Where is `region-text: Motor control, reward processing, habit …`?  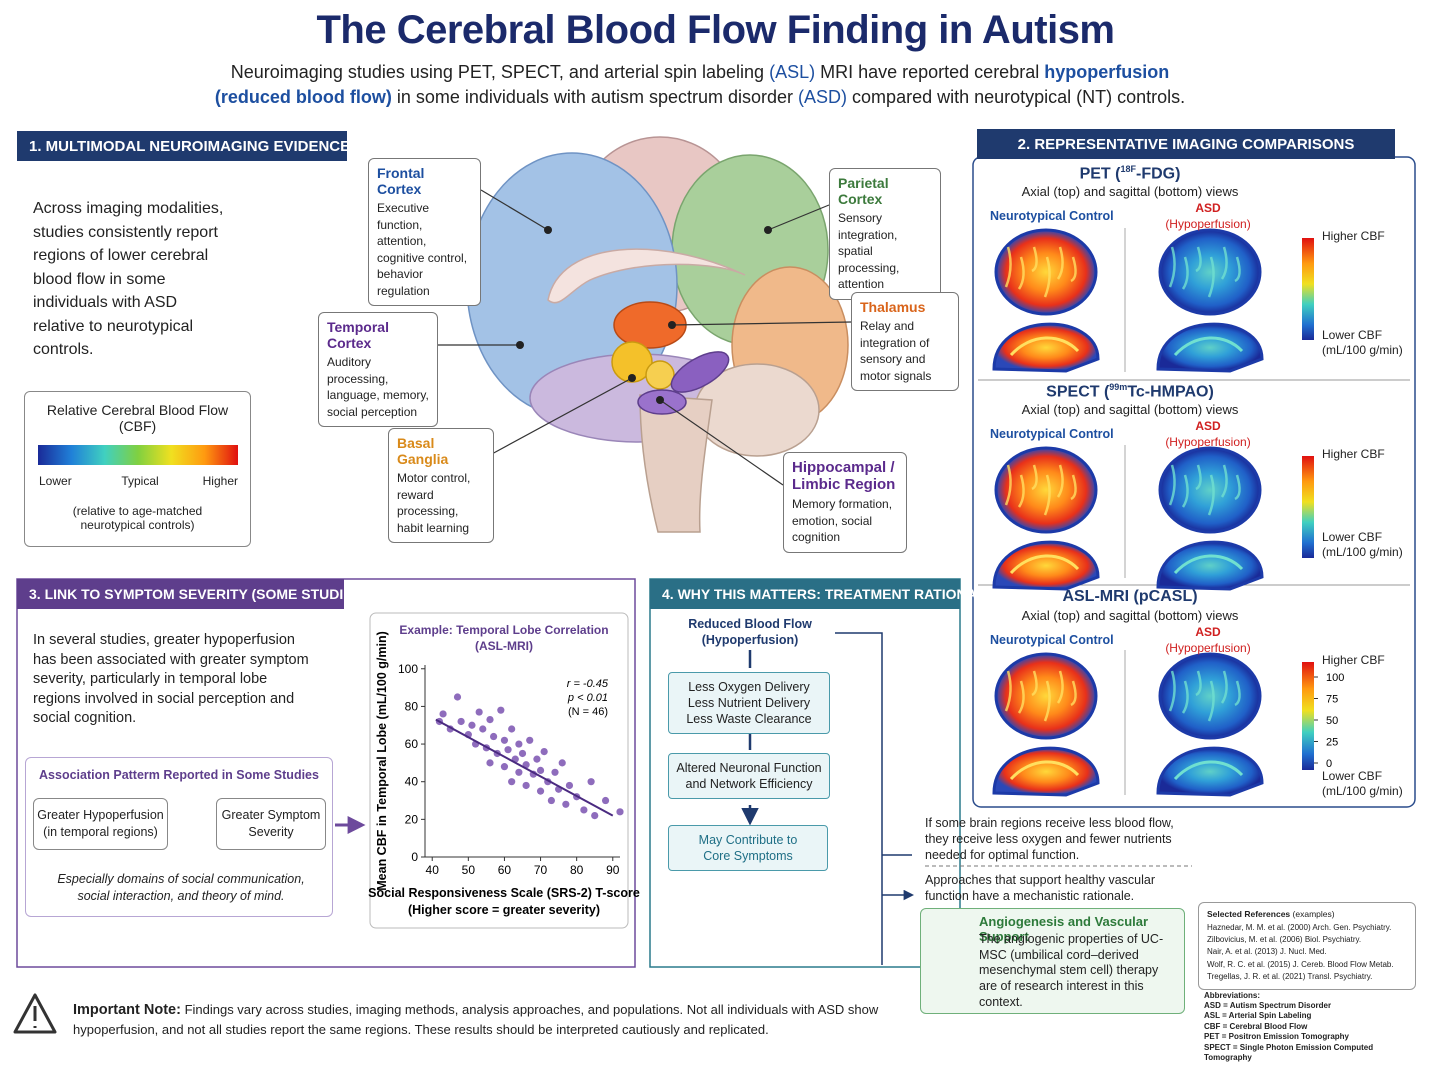 region-text: Motor control, reward processing, habit … is located at coordinates (434, 503).